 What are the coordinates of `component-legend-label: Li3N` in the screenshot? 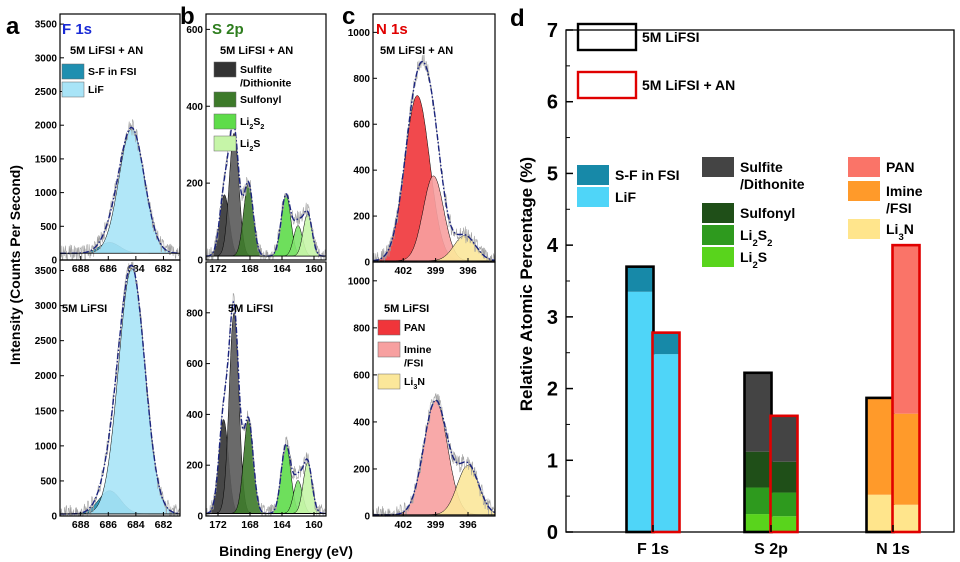 It's located at (900, 232).